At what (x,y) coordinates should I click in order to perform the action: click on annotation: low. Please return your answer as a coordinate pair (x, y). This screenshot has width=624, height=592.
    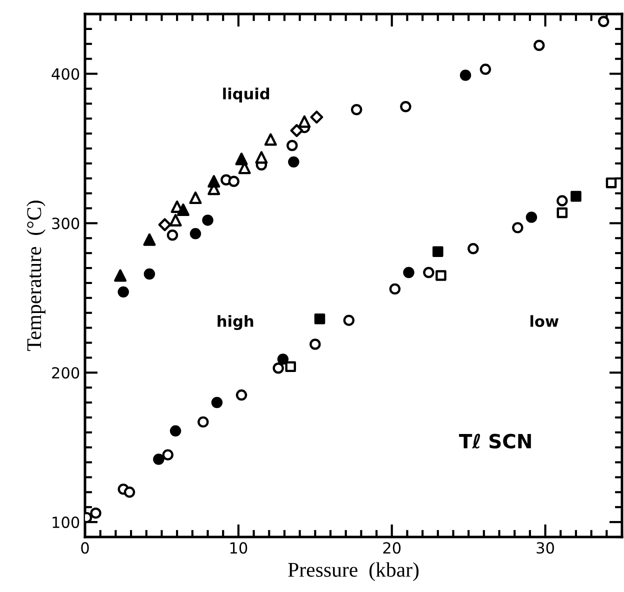
    Looking at the image, I should click on (544, 321).